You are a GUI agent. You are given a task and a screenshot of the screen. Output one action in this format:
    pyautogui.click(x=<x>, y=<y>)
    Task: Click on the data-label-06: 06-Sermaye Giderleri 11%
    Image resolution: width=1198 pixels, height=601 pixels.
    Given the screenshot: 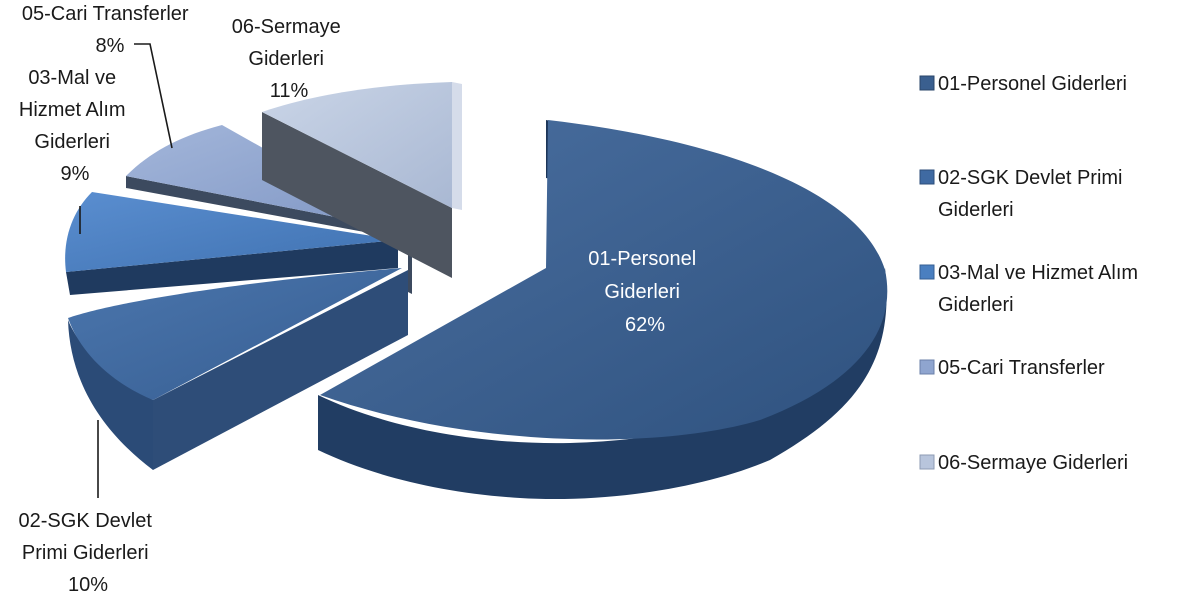 What is the action you would take?
    pyautogui.click(x=289, y=59)
    